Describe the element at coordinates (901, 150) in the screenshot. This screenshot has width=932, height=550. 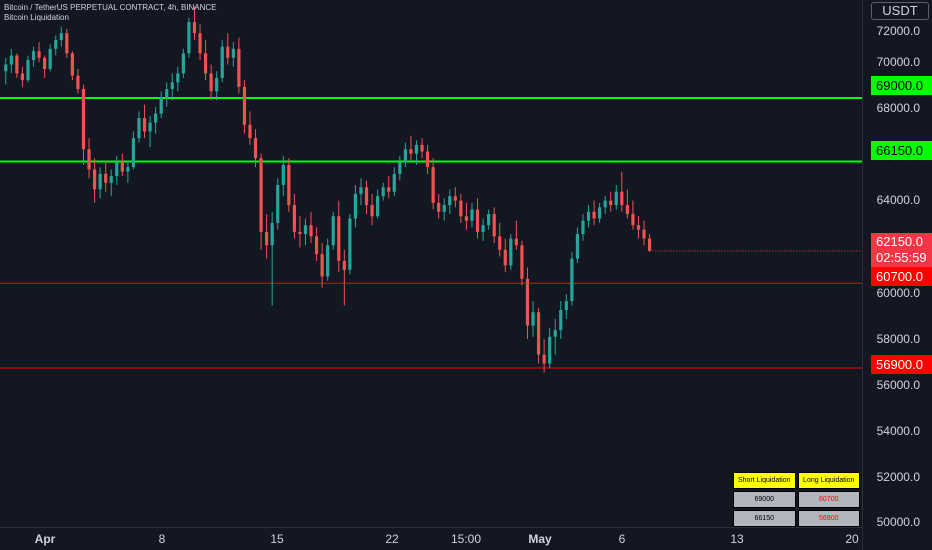
I see `short-liquidation-price-label: 66150.0` at that location.